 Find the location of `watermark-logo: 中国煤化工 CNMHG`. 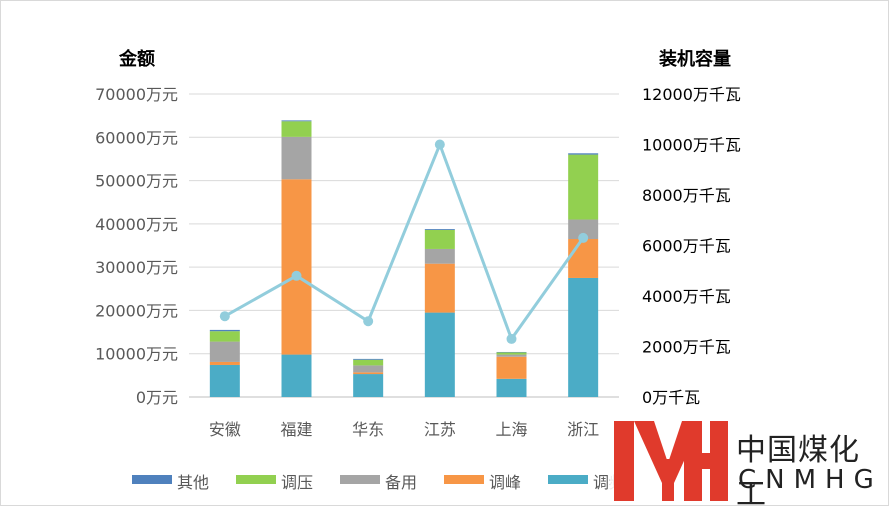

watermark-logo: 中国煤化工 CNMHG is located at coordinates (749, 462).